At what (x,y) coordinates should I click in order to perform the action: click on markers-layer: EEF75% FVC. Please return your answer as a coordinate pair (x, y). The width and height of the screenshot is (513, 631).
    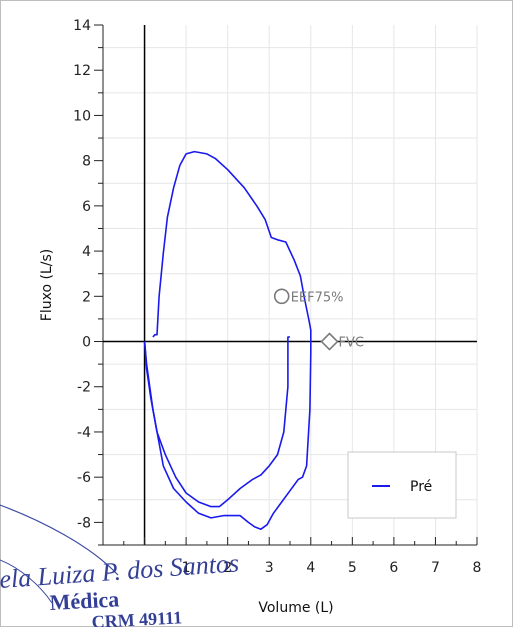
    Looking at the image, I should click on (318, 319).